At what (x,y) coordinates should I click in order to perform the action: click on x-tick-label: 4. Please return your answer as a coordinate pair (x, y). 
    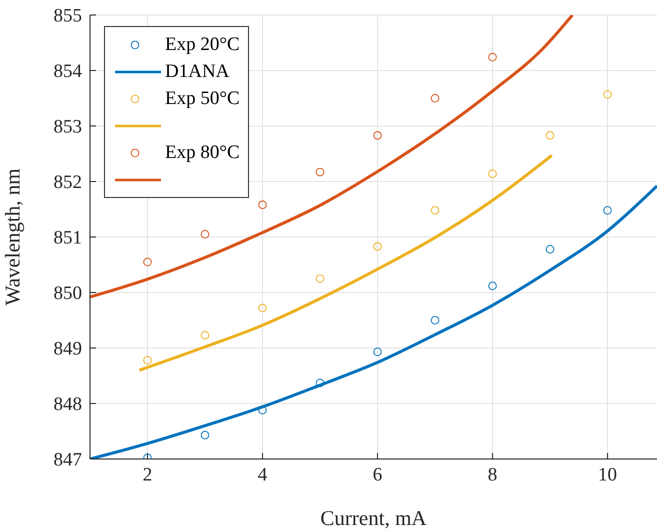
    Looking at the image, I should click on (263, 475).